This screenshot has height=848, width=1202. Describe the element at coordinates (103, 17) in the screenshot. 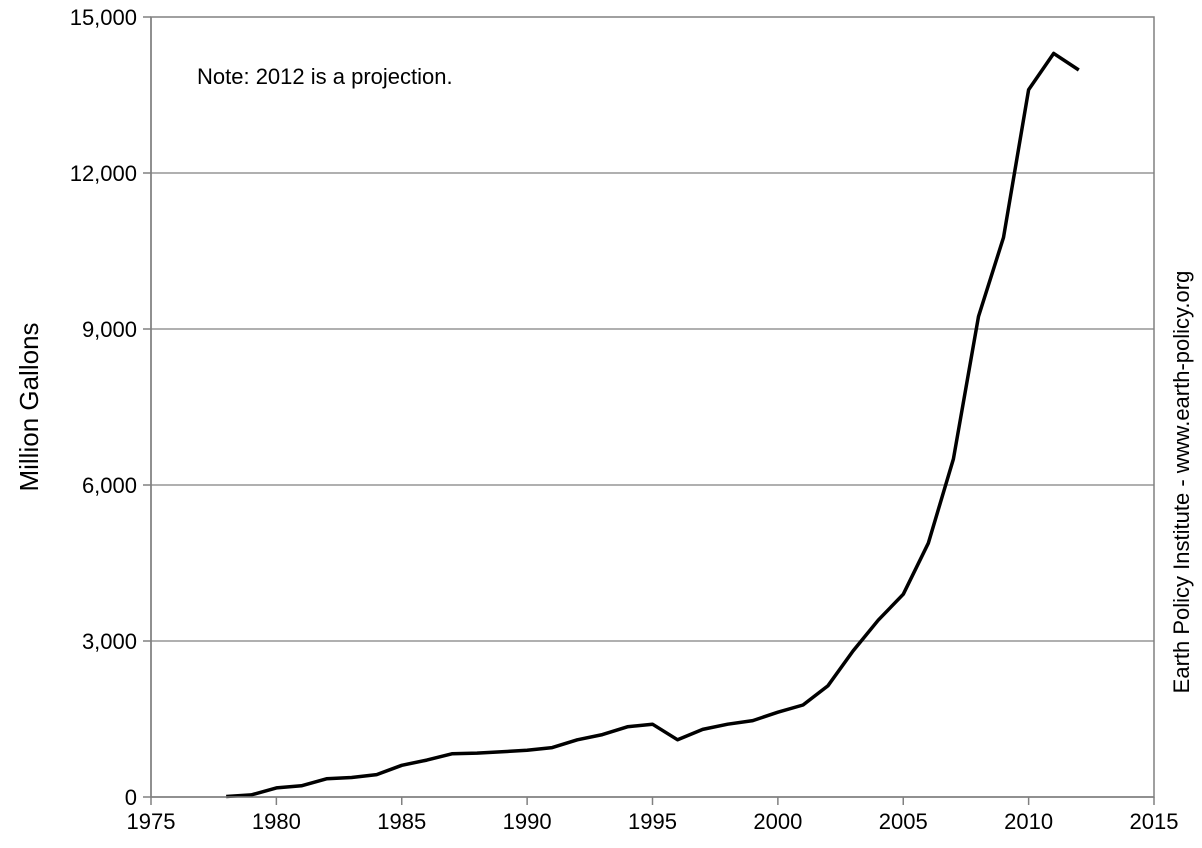

I see `y-tick-label: 15,000` at that location.